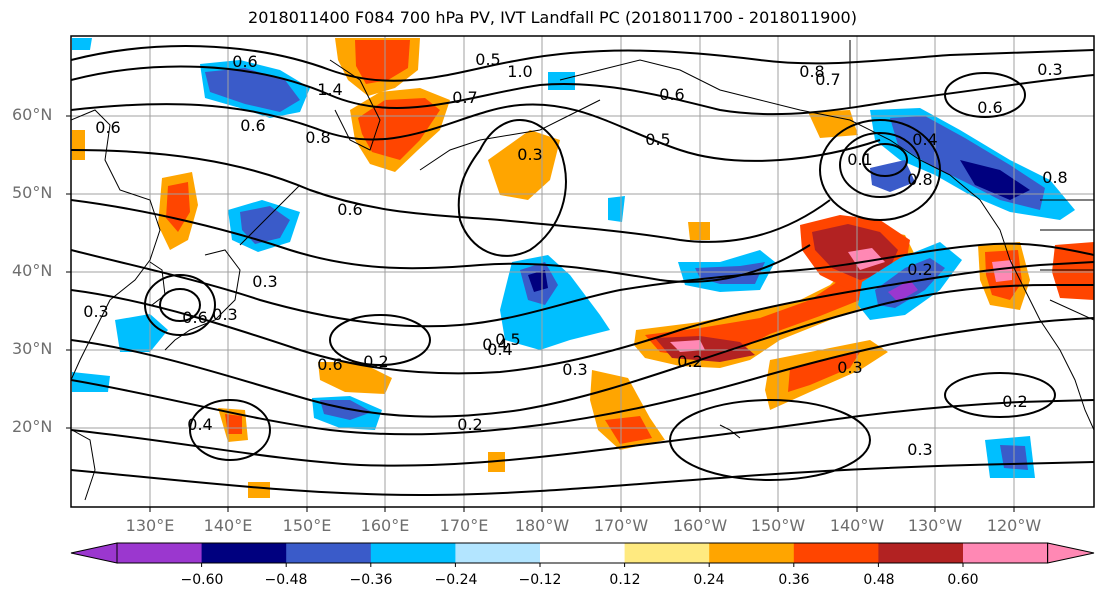 The width and height of the screenshot is (1105, 601). What do you see at coordinates (857, 525) in the screenshot?
I see `lon-label: 140°W` at bounding box center [857, 525].